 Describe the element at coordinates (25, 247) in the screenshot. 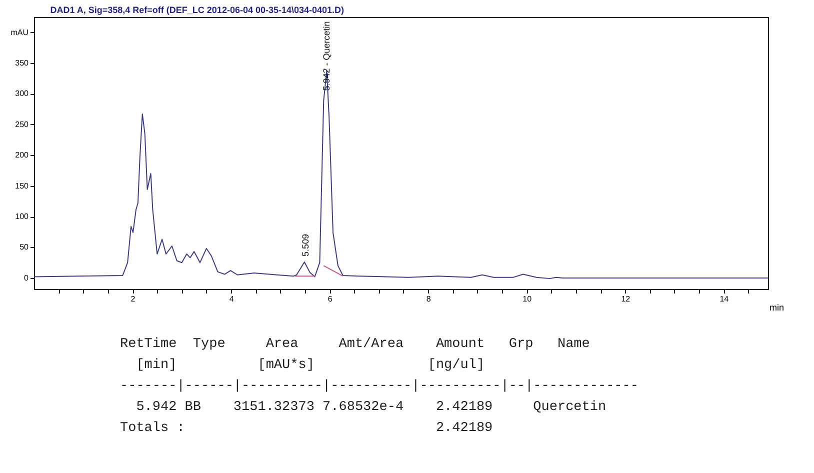

I see `y-tick-label: 50` at that location.